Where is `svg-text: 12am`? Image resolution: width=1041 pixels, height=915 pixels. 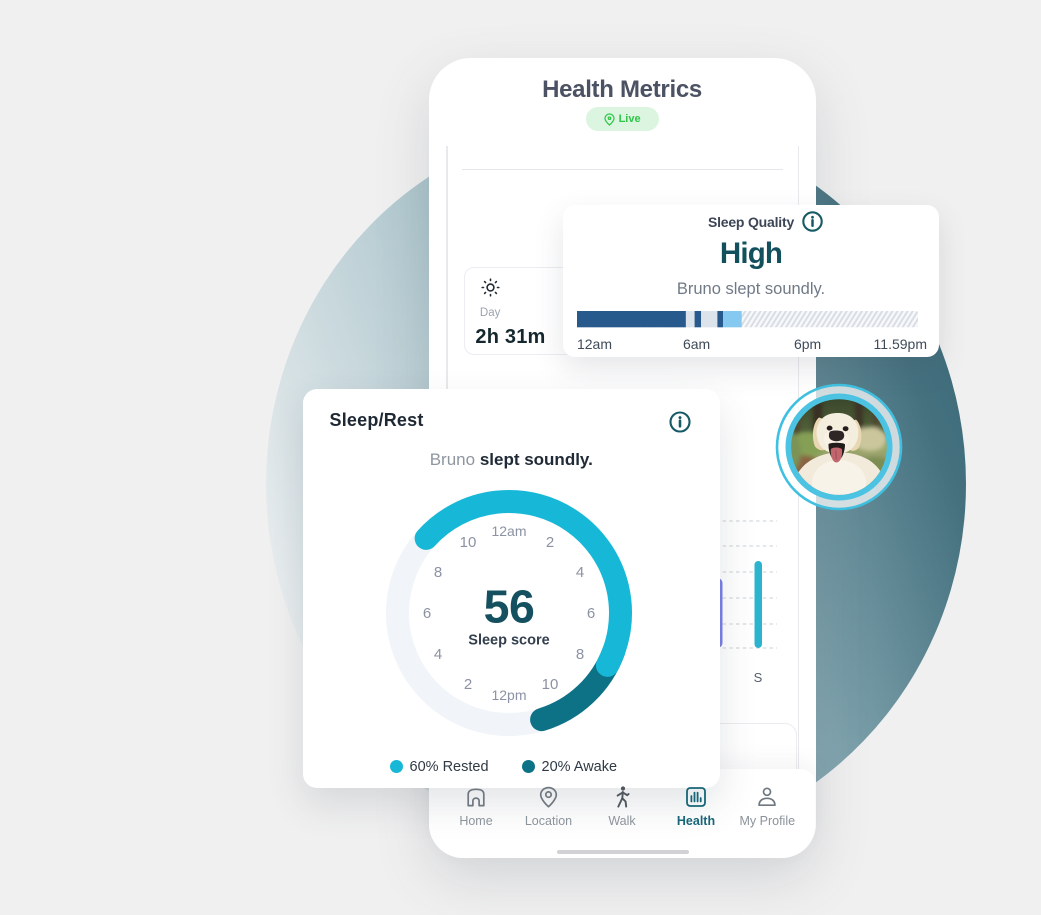 svg-text: 12am is located at coordinates (508, 531).